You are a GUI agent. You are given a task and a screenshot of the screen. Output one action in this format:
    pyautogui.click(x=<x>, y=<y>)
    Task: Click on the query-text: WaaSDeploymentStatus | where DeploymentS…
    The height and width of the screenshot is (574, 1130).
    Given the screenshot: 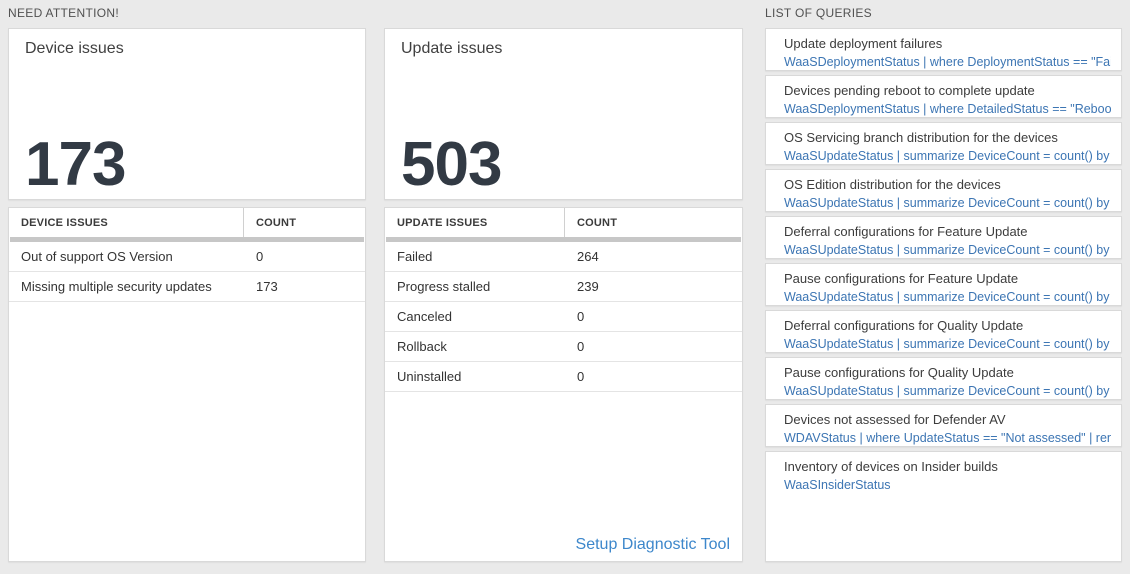 What is the action you would take?
    pyautogui.click(x=947, y=62)
    